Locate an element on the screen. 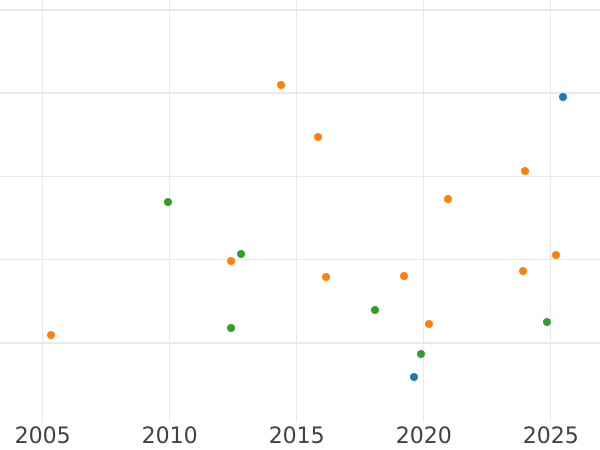 This screenshot has width=600, height=450. x-axis: 2005 2010 2015 2020 2025 is located at coordinates (300, 436).